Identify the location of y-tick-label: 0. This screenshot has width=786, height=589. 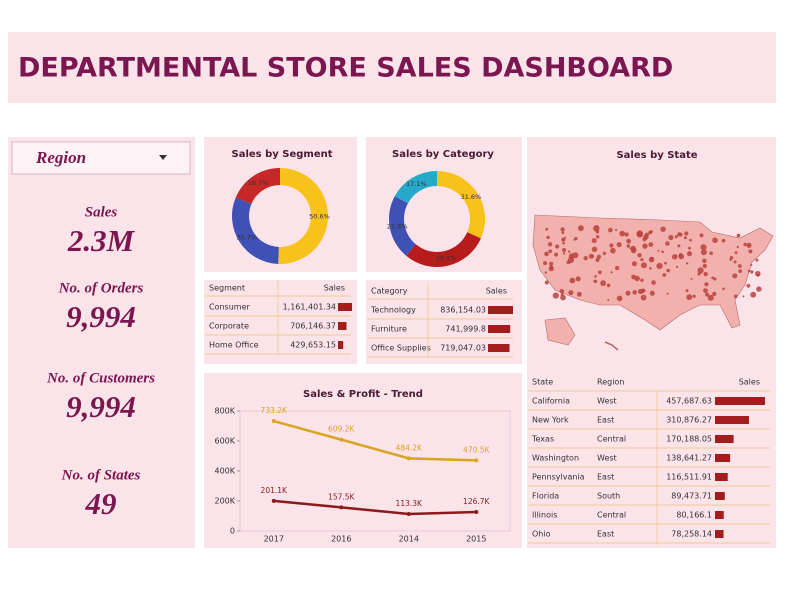
(232, 531).